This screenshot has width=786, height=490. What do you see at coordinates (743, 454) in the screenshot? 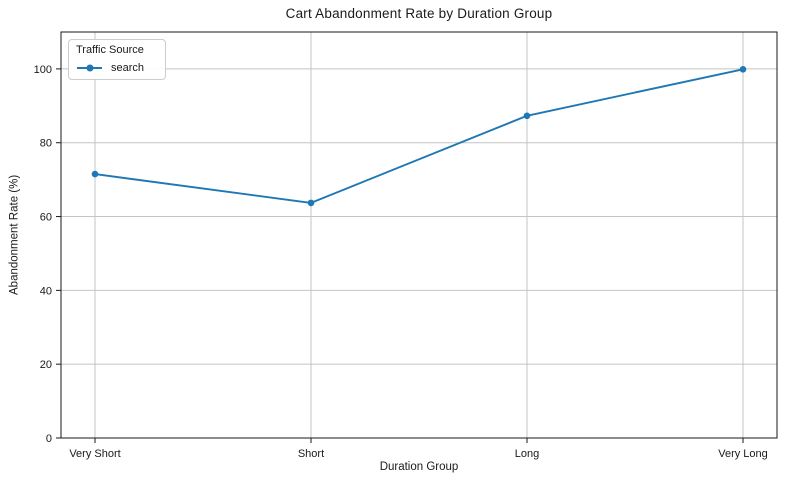
I see `x-tick-label: Very Long` at bounding box center [743, 454].